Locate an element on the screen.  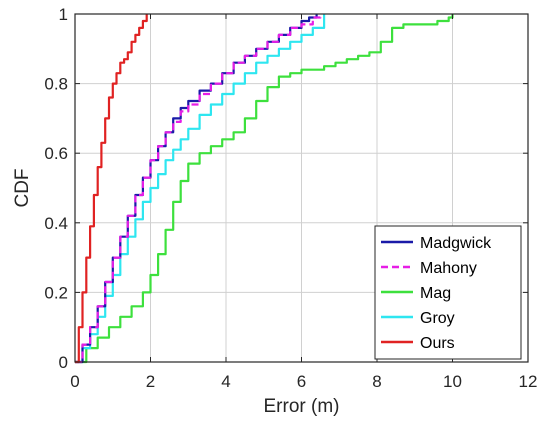
y-tick-label: 0.6 is located at coordinates (56, 153).